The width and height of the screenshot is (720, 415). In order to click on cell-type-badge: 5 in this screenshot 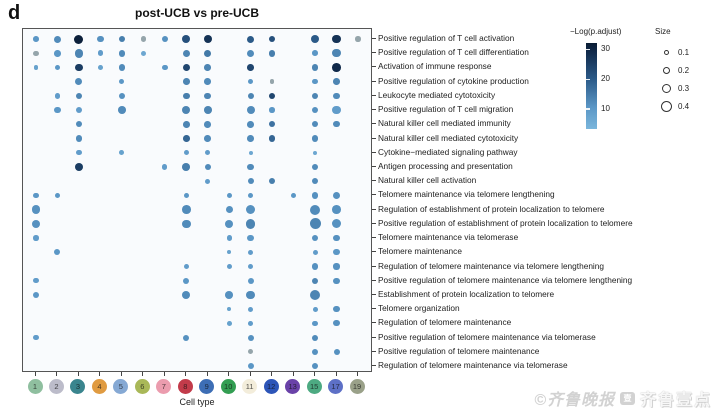, I will do `click(121, 386)`.